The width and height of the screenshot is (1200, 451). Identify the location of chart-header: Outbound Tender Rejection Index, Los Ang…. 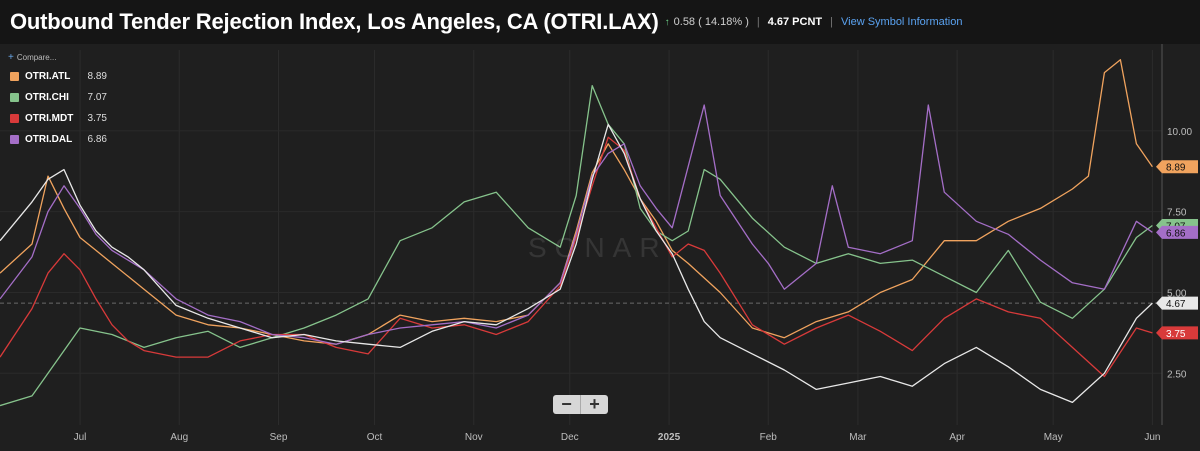
(600, 22).